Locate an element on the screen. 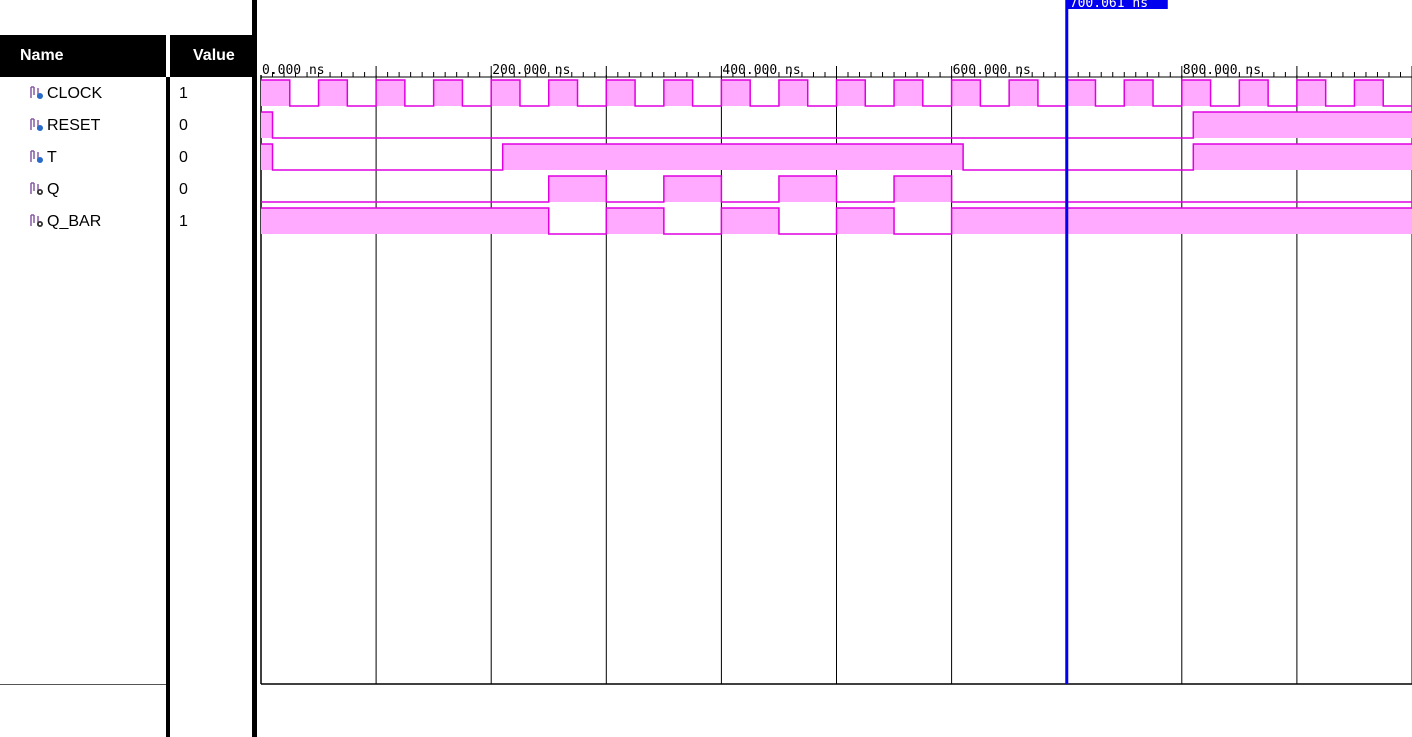  waveform-t is located at coordinates (836, 157).